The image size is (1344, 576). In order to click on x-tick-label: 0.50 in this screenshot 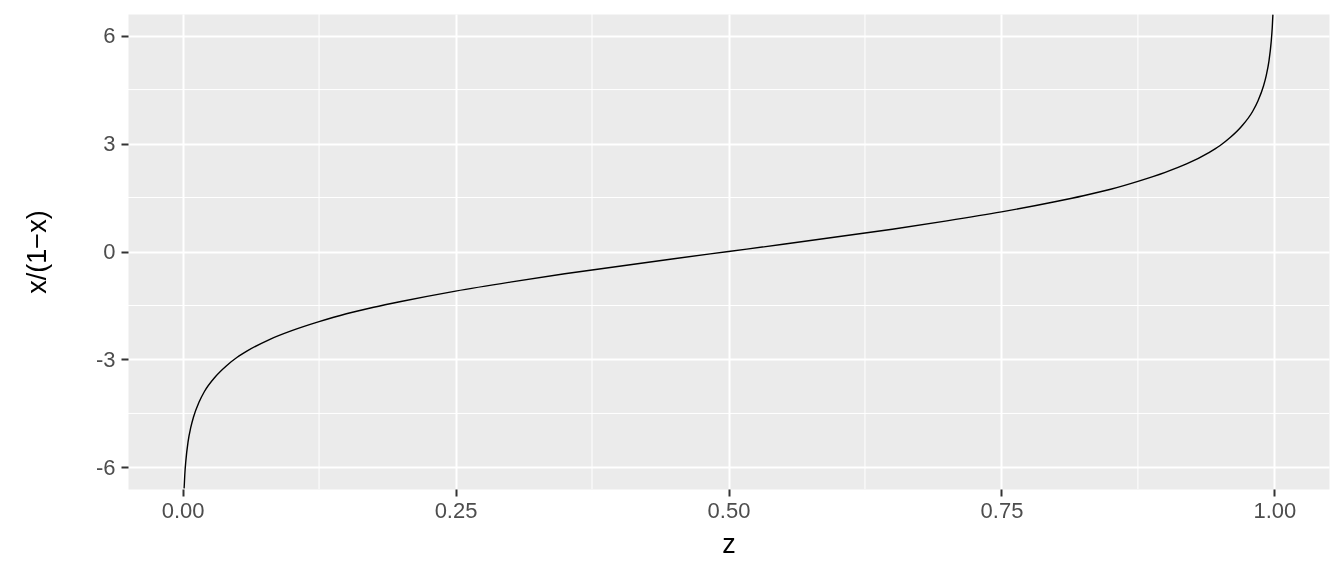, I will do `click(729, 510)`.